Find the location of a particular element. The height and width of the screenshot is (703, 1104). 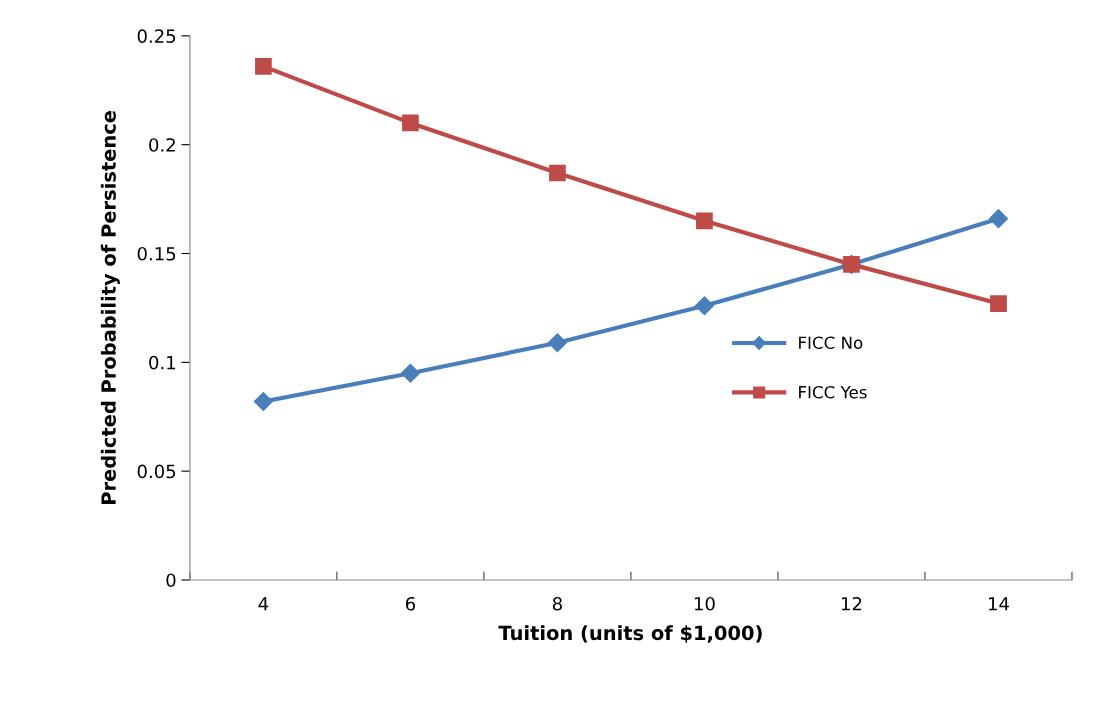

y-axis-title: Predicted Probability of Persistence is located at coordinates (110, 307).